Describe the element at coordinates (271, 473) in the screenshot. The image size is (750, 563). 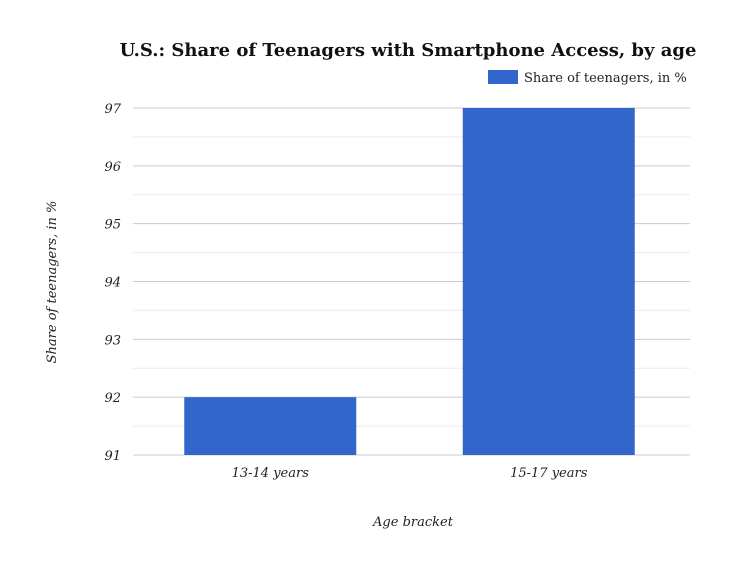
I see `x-tick-label: 13-14 years` at that location.